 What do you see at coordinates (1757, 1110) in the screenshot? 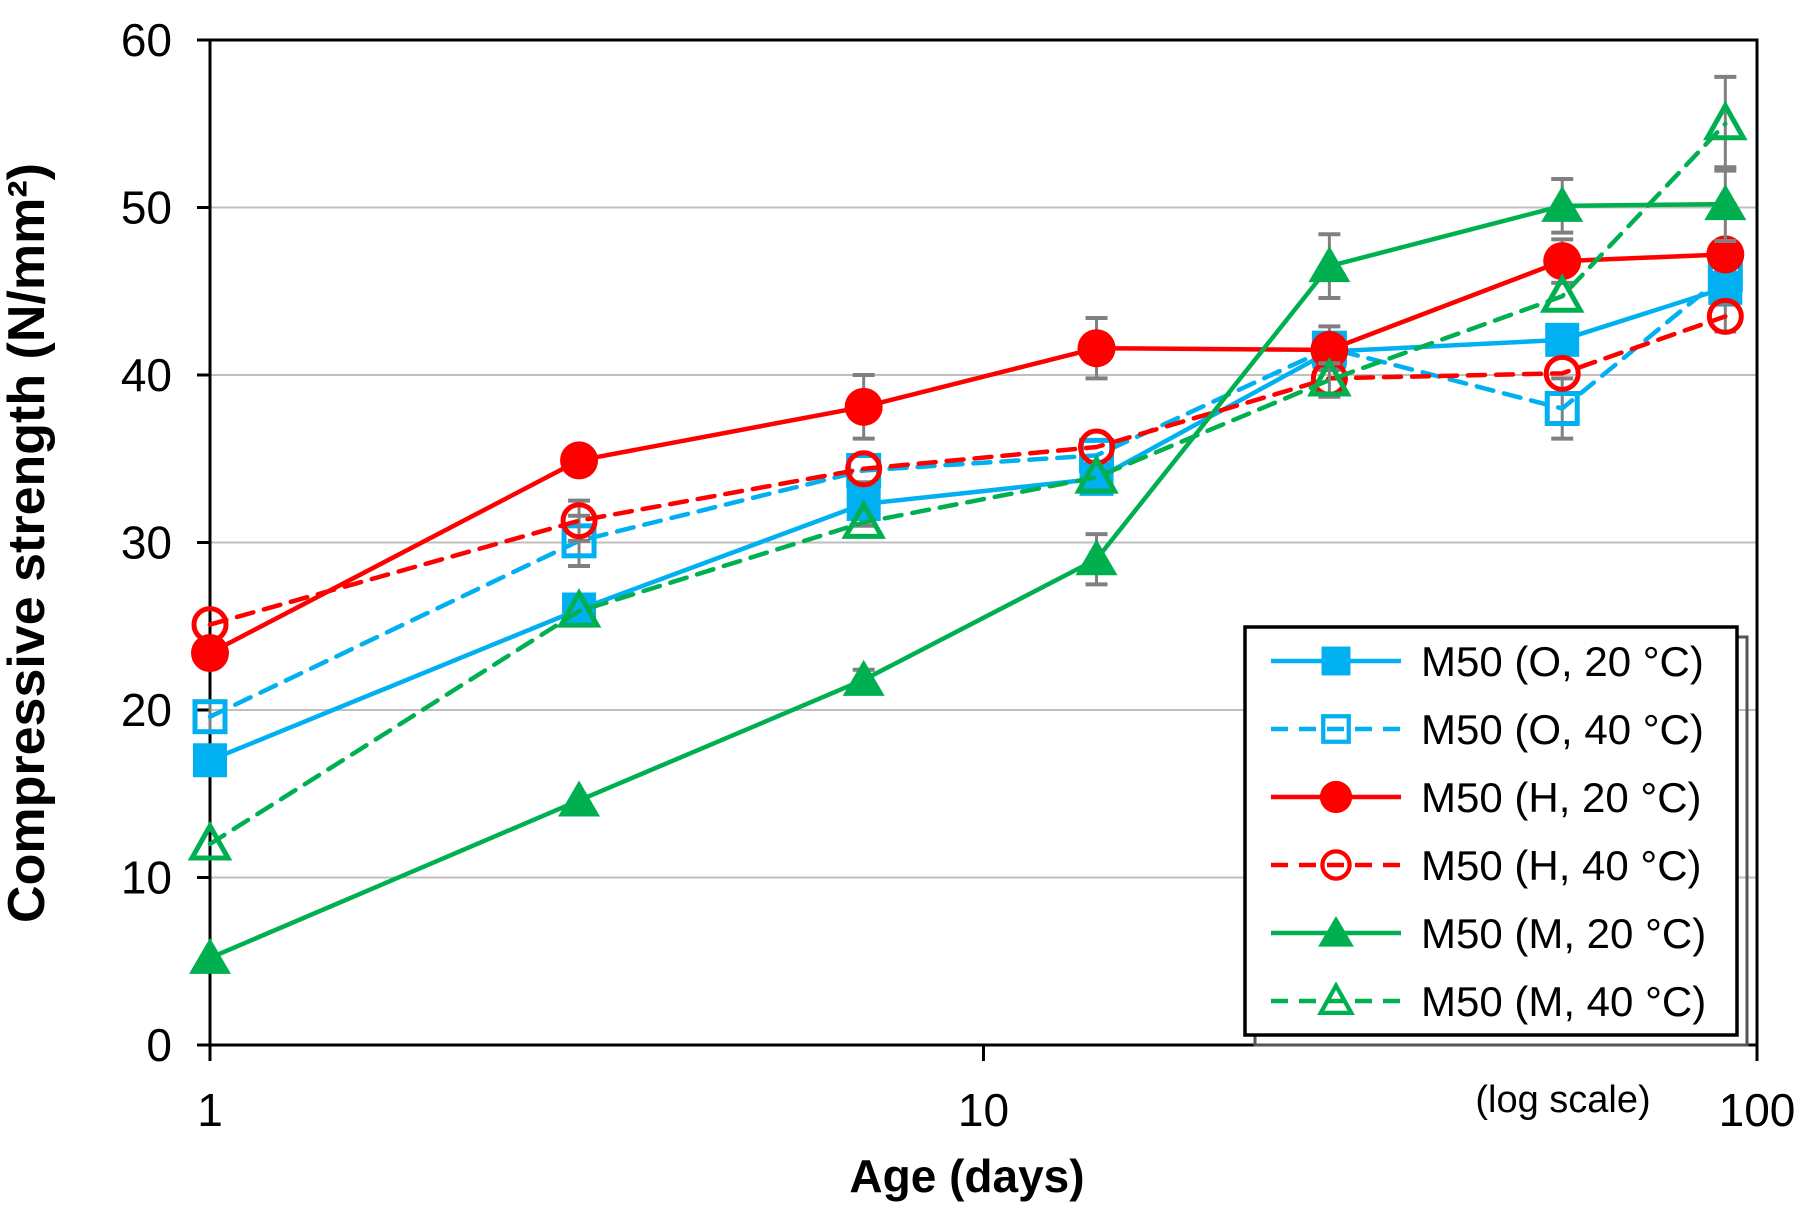
I see `x-tick-label-100: 100` at bounding box center [1757, 1110].